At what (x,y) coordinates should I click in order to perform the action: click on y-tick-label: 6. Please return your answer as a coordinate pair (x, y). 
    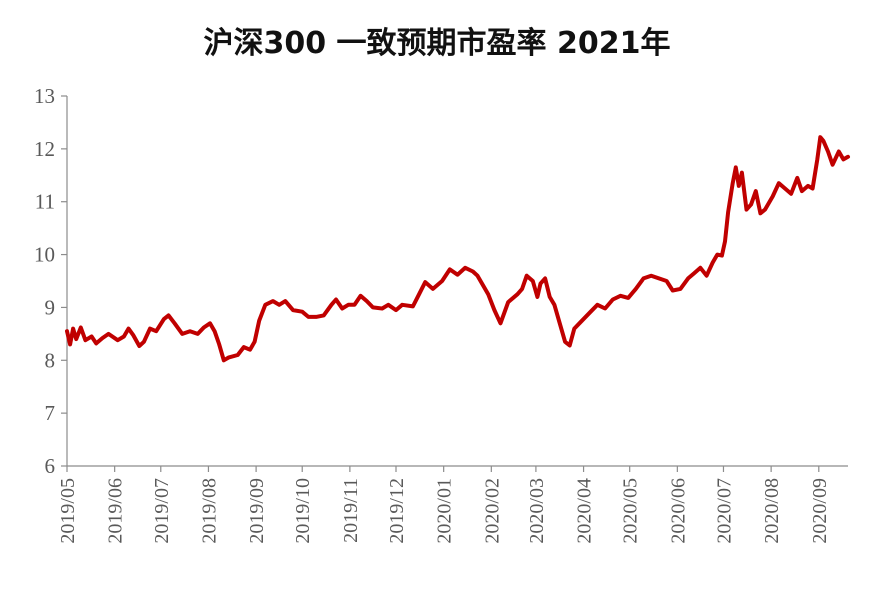
    Looking at the image, I should click on (50, 466).